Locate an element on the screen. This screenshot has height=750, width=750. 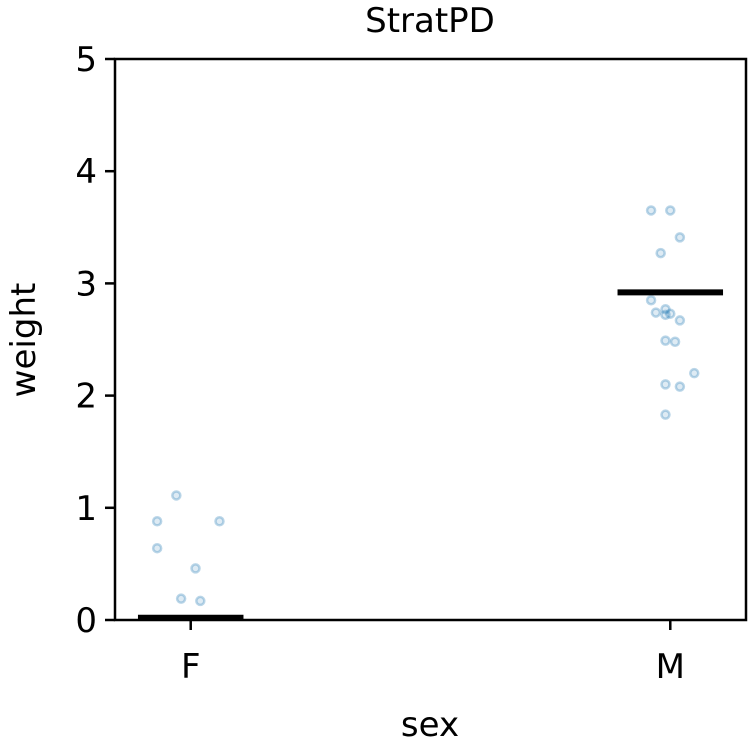
x-tick-label: M is located at coordinates (670, 667).